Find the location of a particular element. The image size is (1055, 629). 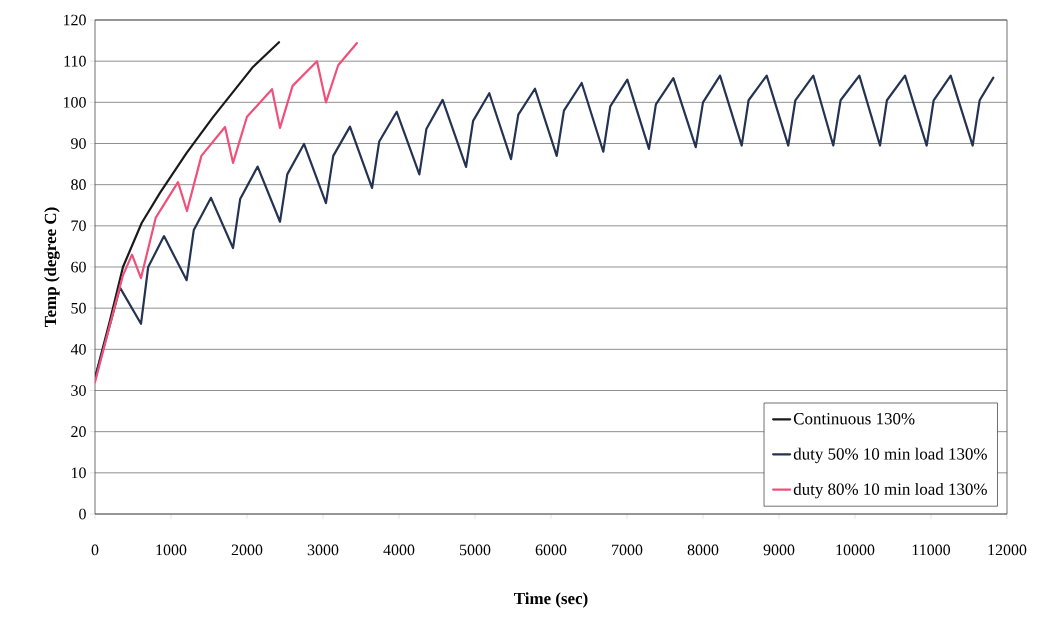

x-tick-label: 3000 is located at coordinates (323, 550).